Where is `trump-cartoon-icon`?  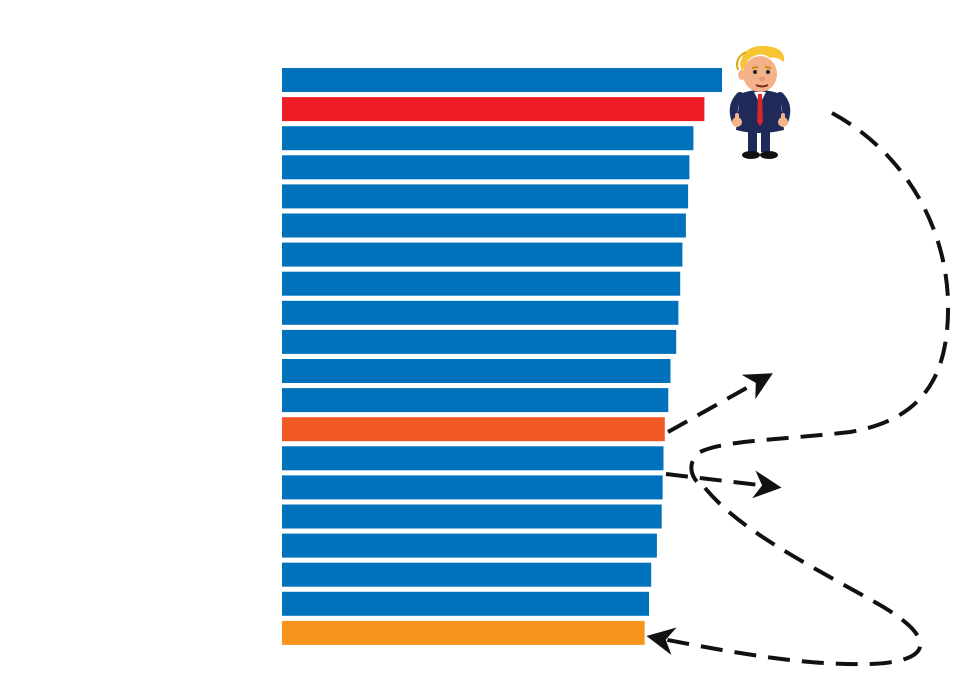
trump-cartoon-icon is located at coordinates (760, 102).